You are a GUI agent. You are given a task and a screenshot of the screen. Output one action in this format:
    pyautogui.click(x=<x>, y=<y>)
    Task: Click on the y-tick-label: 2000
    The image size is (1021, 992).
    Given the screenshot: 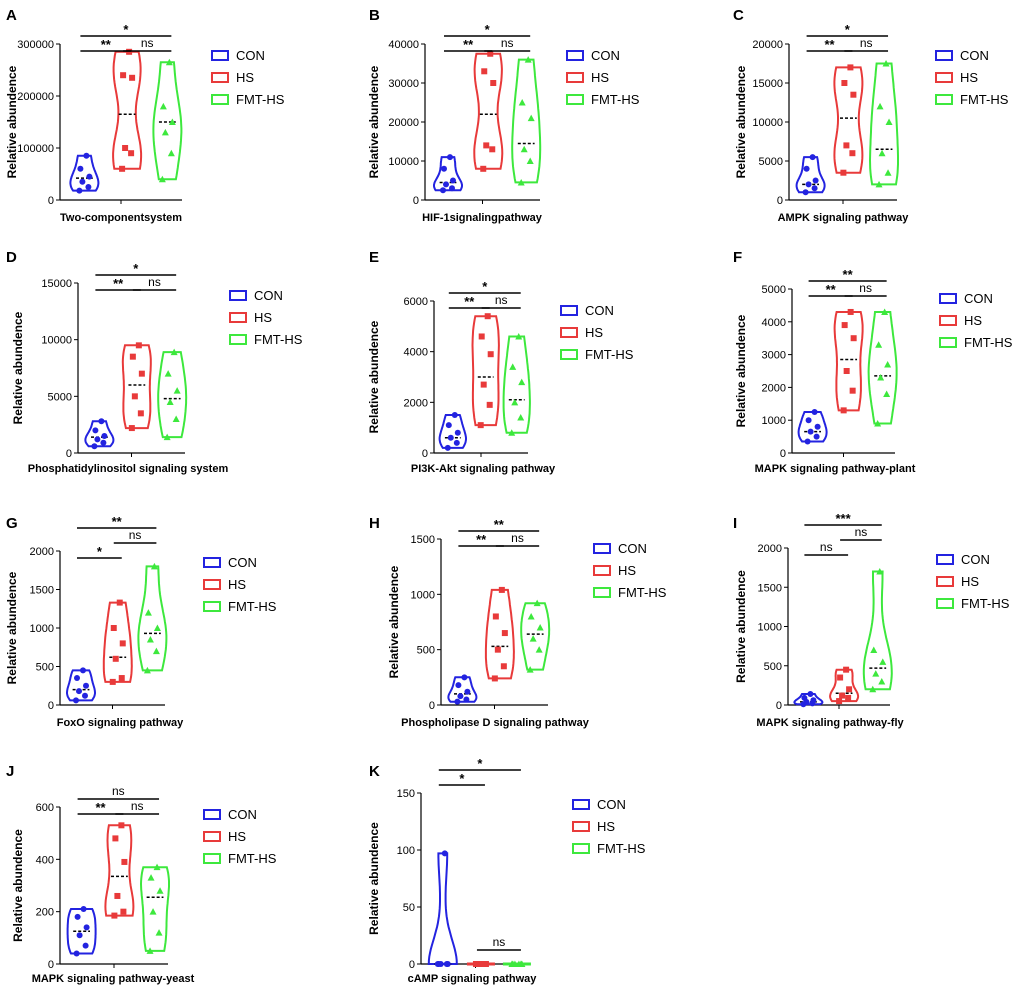 What is the action you would take?
    pyautogui.click(x=770, y=549)
    